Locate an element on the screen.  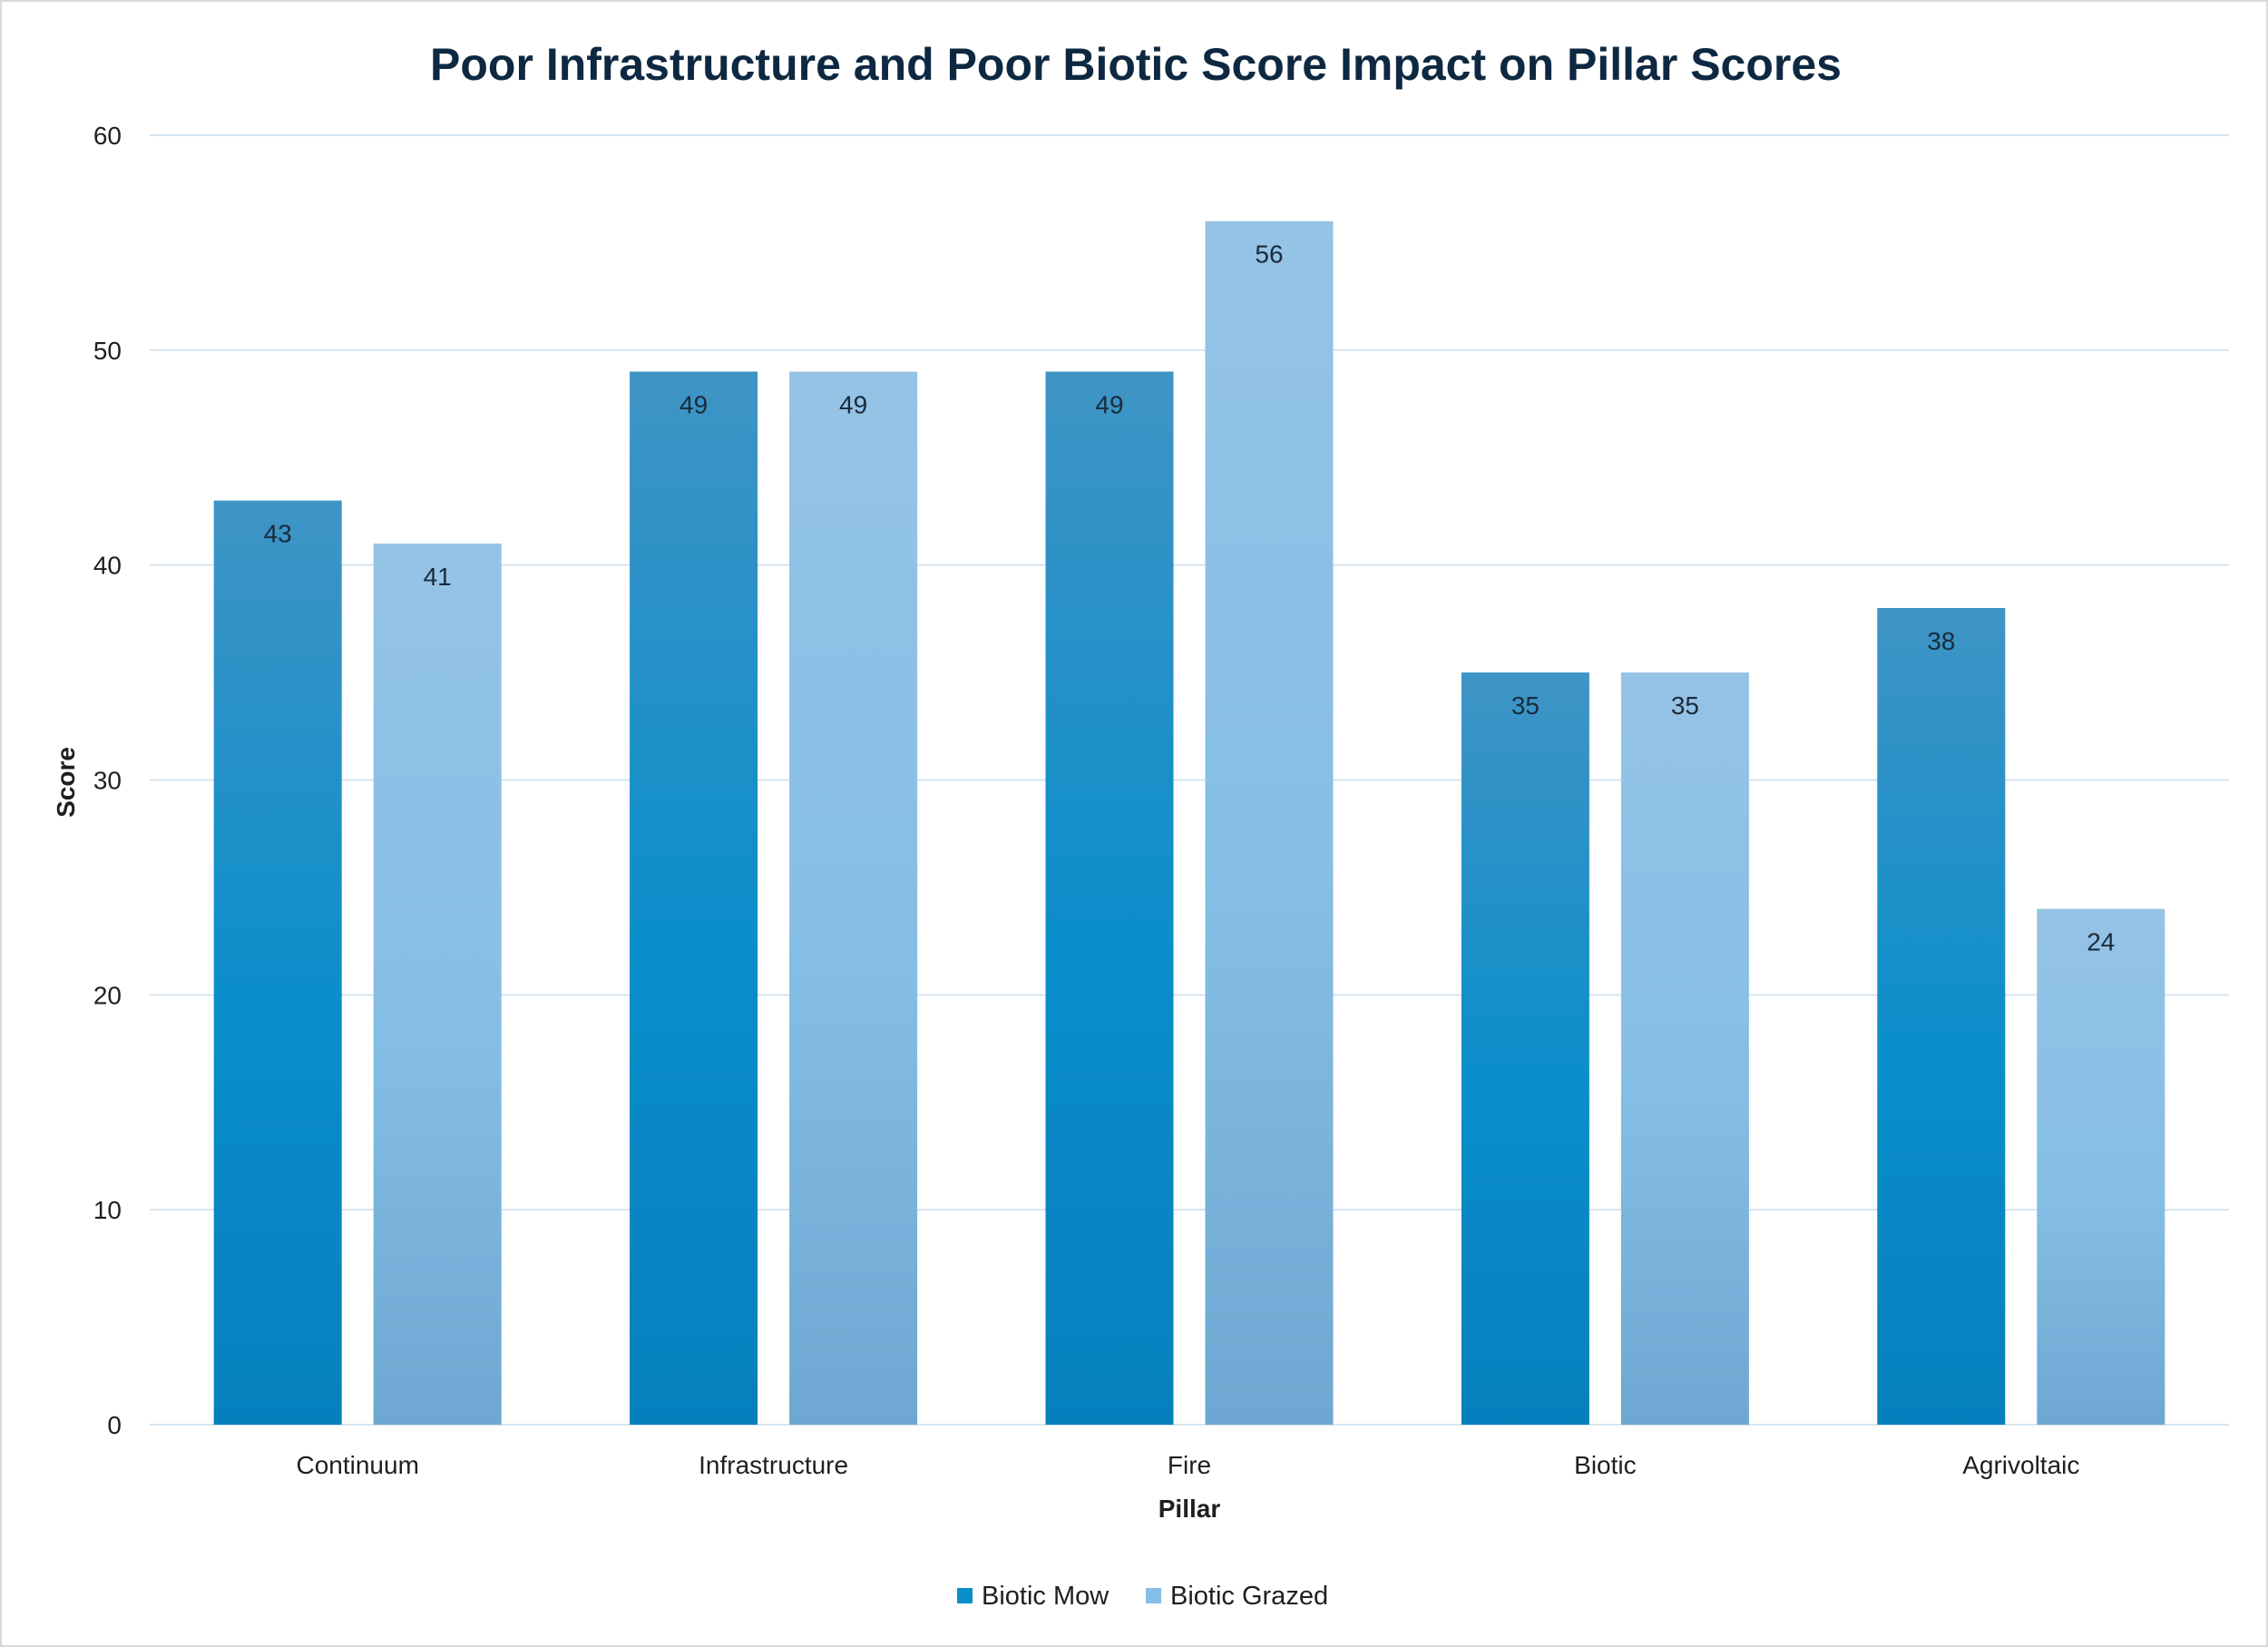
y-tick-label: 20 is located at coordinates (108, 995).